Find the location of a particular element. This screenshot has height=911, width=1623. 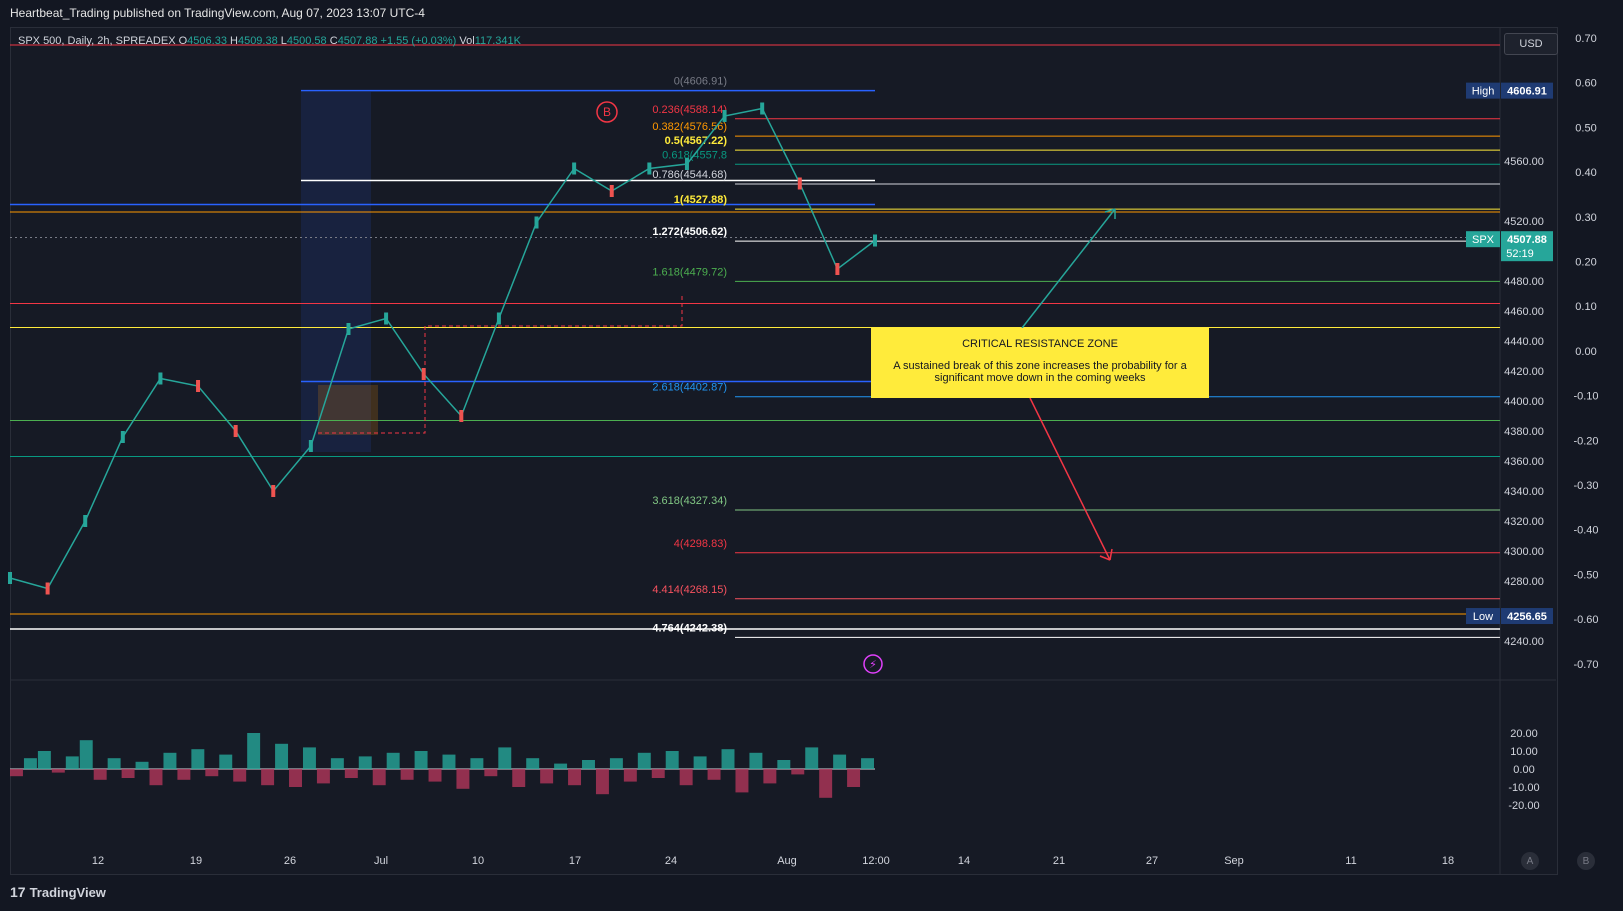

time-axis-tick: 12 is located at coordinates (98, 861).